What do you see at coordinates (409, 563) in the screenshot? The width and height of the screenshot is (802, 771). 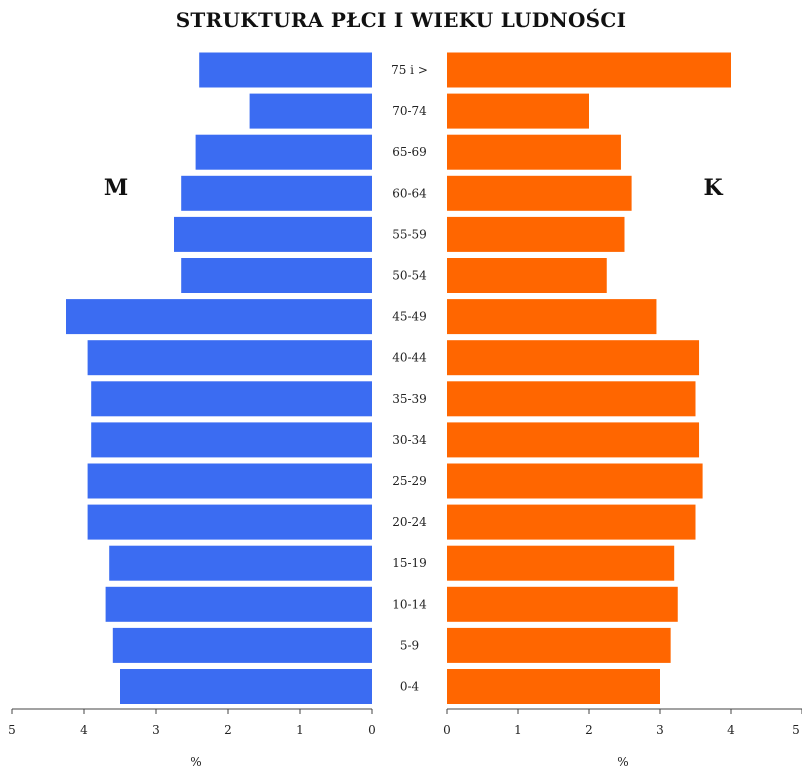 I see `age-group-label: 15-19` at bounding box center [409, 563].